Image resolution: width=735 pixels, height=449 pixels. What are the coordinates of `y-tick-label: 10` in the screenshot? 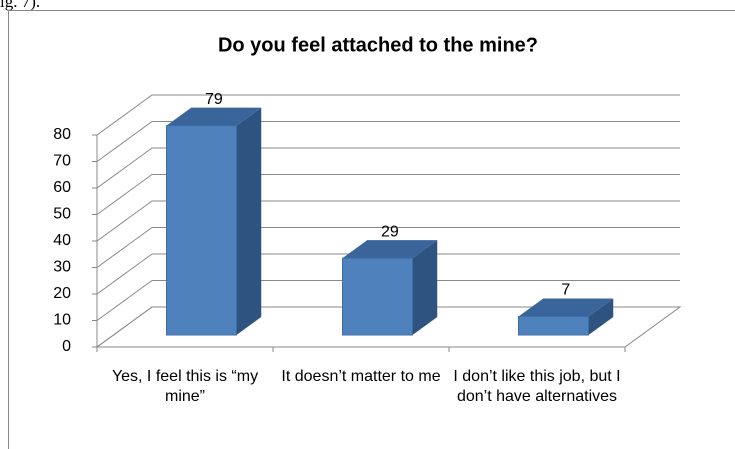 It's located at (62, 320).